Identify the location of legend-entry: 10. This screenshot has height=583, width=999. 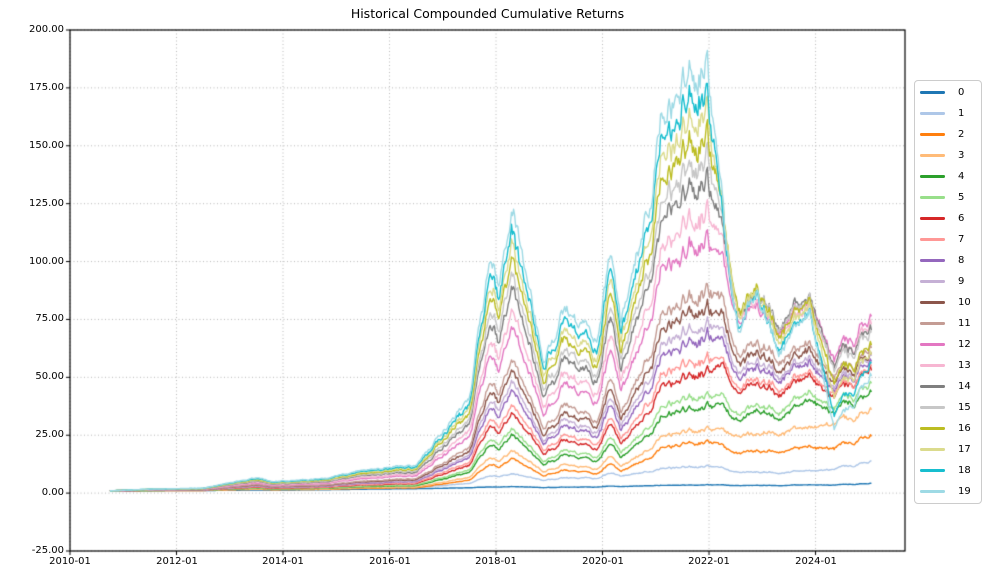
(948, 302).